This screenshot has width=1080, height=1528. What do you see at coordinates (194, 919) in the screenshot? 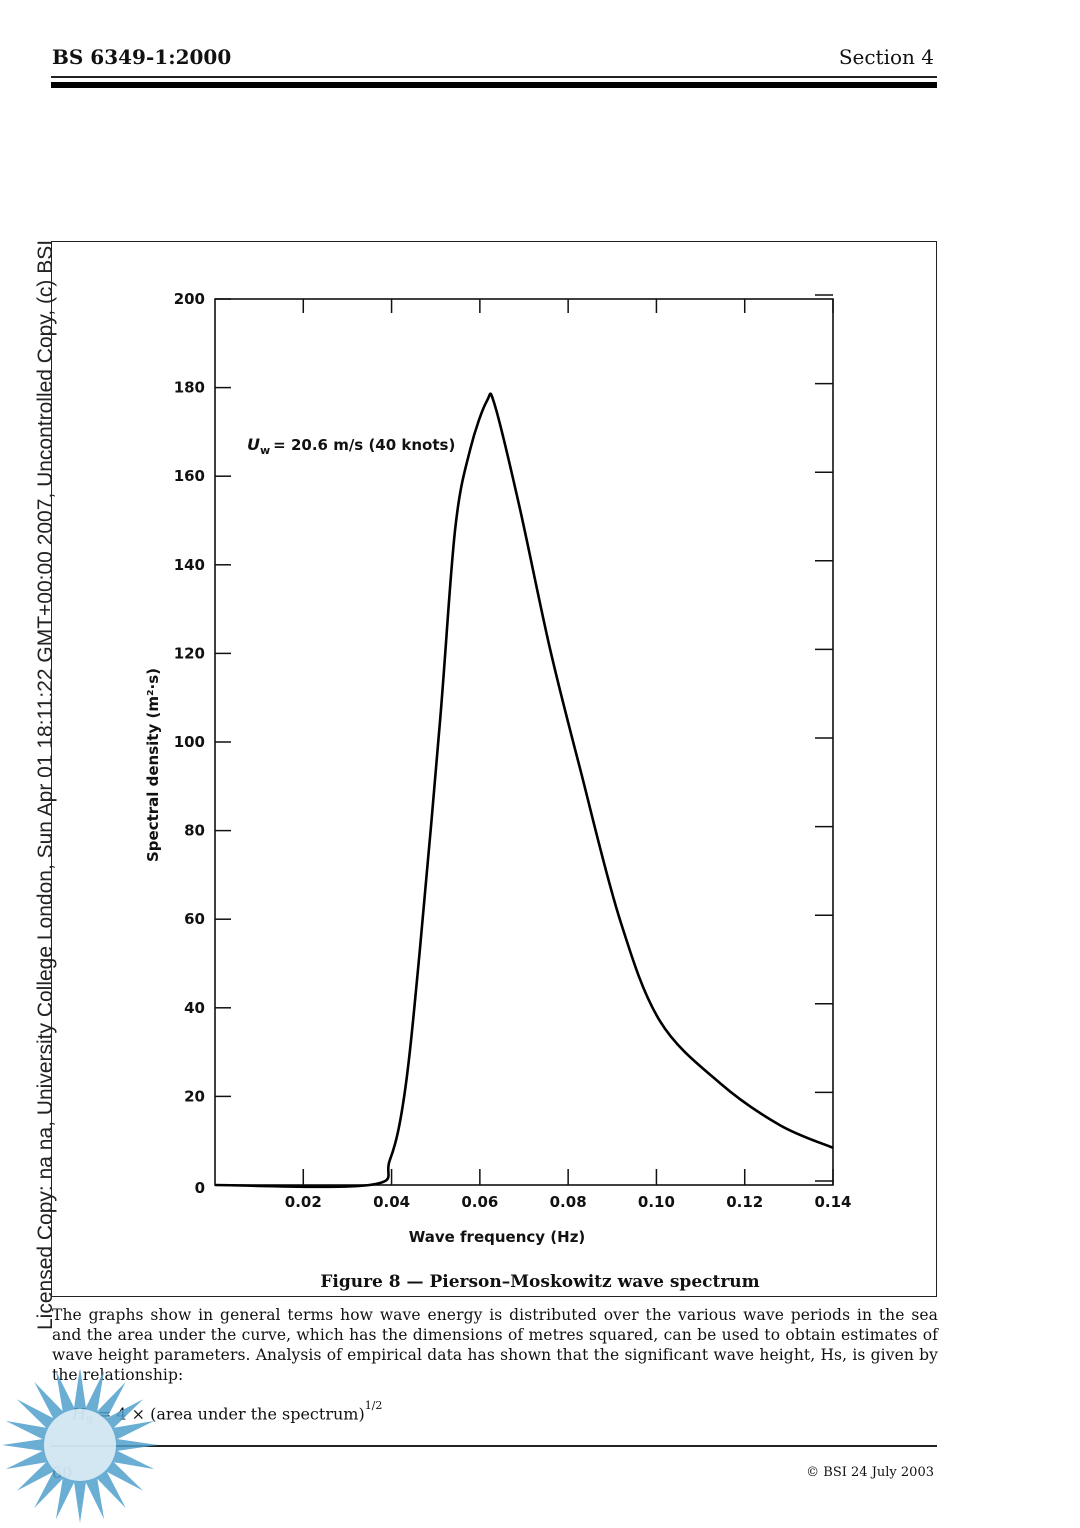
I see `y-tick-label: 60` at bounding box center [194, 919].